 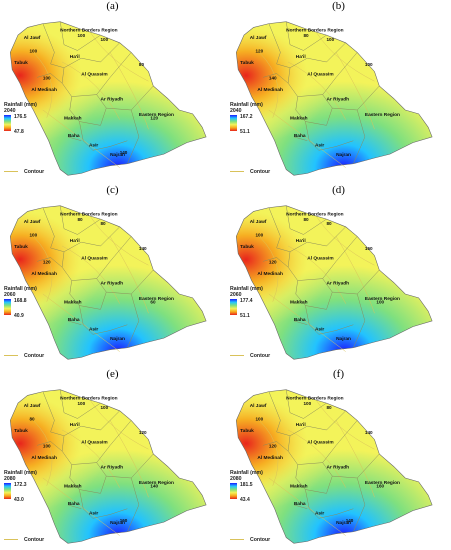 I want to click on region-label: Baha, so click(x=74, y=504).